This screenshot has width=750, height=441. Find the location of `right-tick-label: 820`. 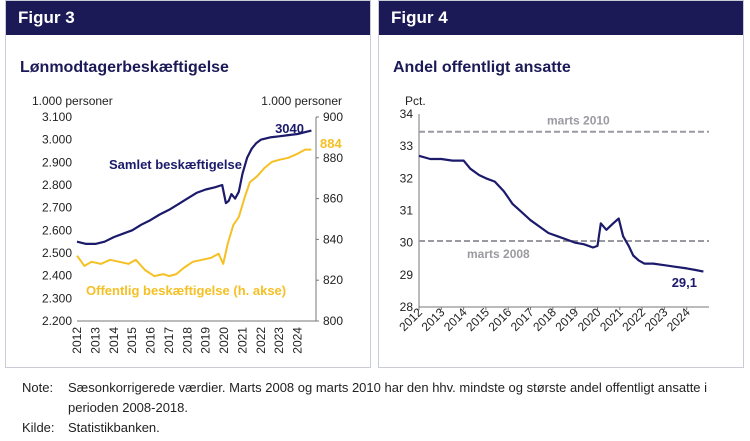

right-tick-label: 820 is located at coordinates (333, 280).